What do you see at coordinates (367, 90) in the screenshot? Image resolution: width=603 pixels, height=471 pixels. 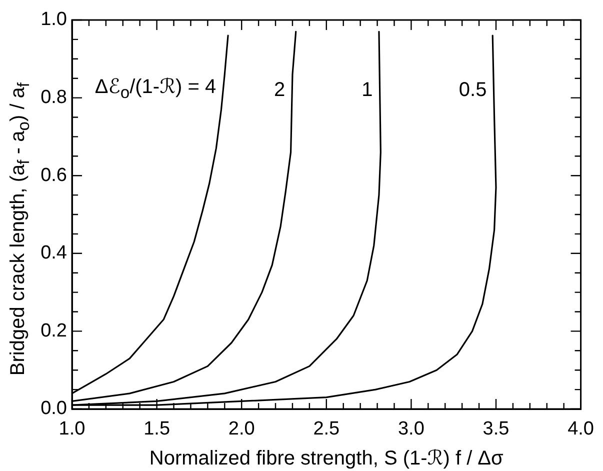 I see `series-label: 1` at bounding box center [367, 90].